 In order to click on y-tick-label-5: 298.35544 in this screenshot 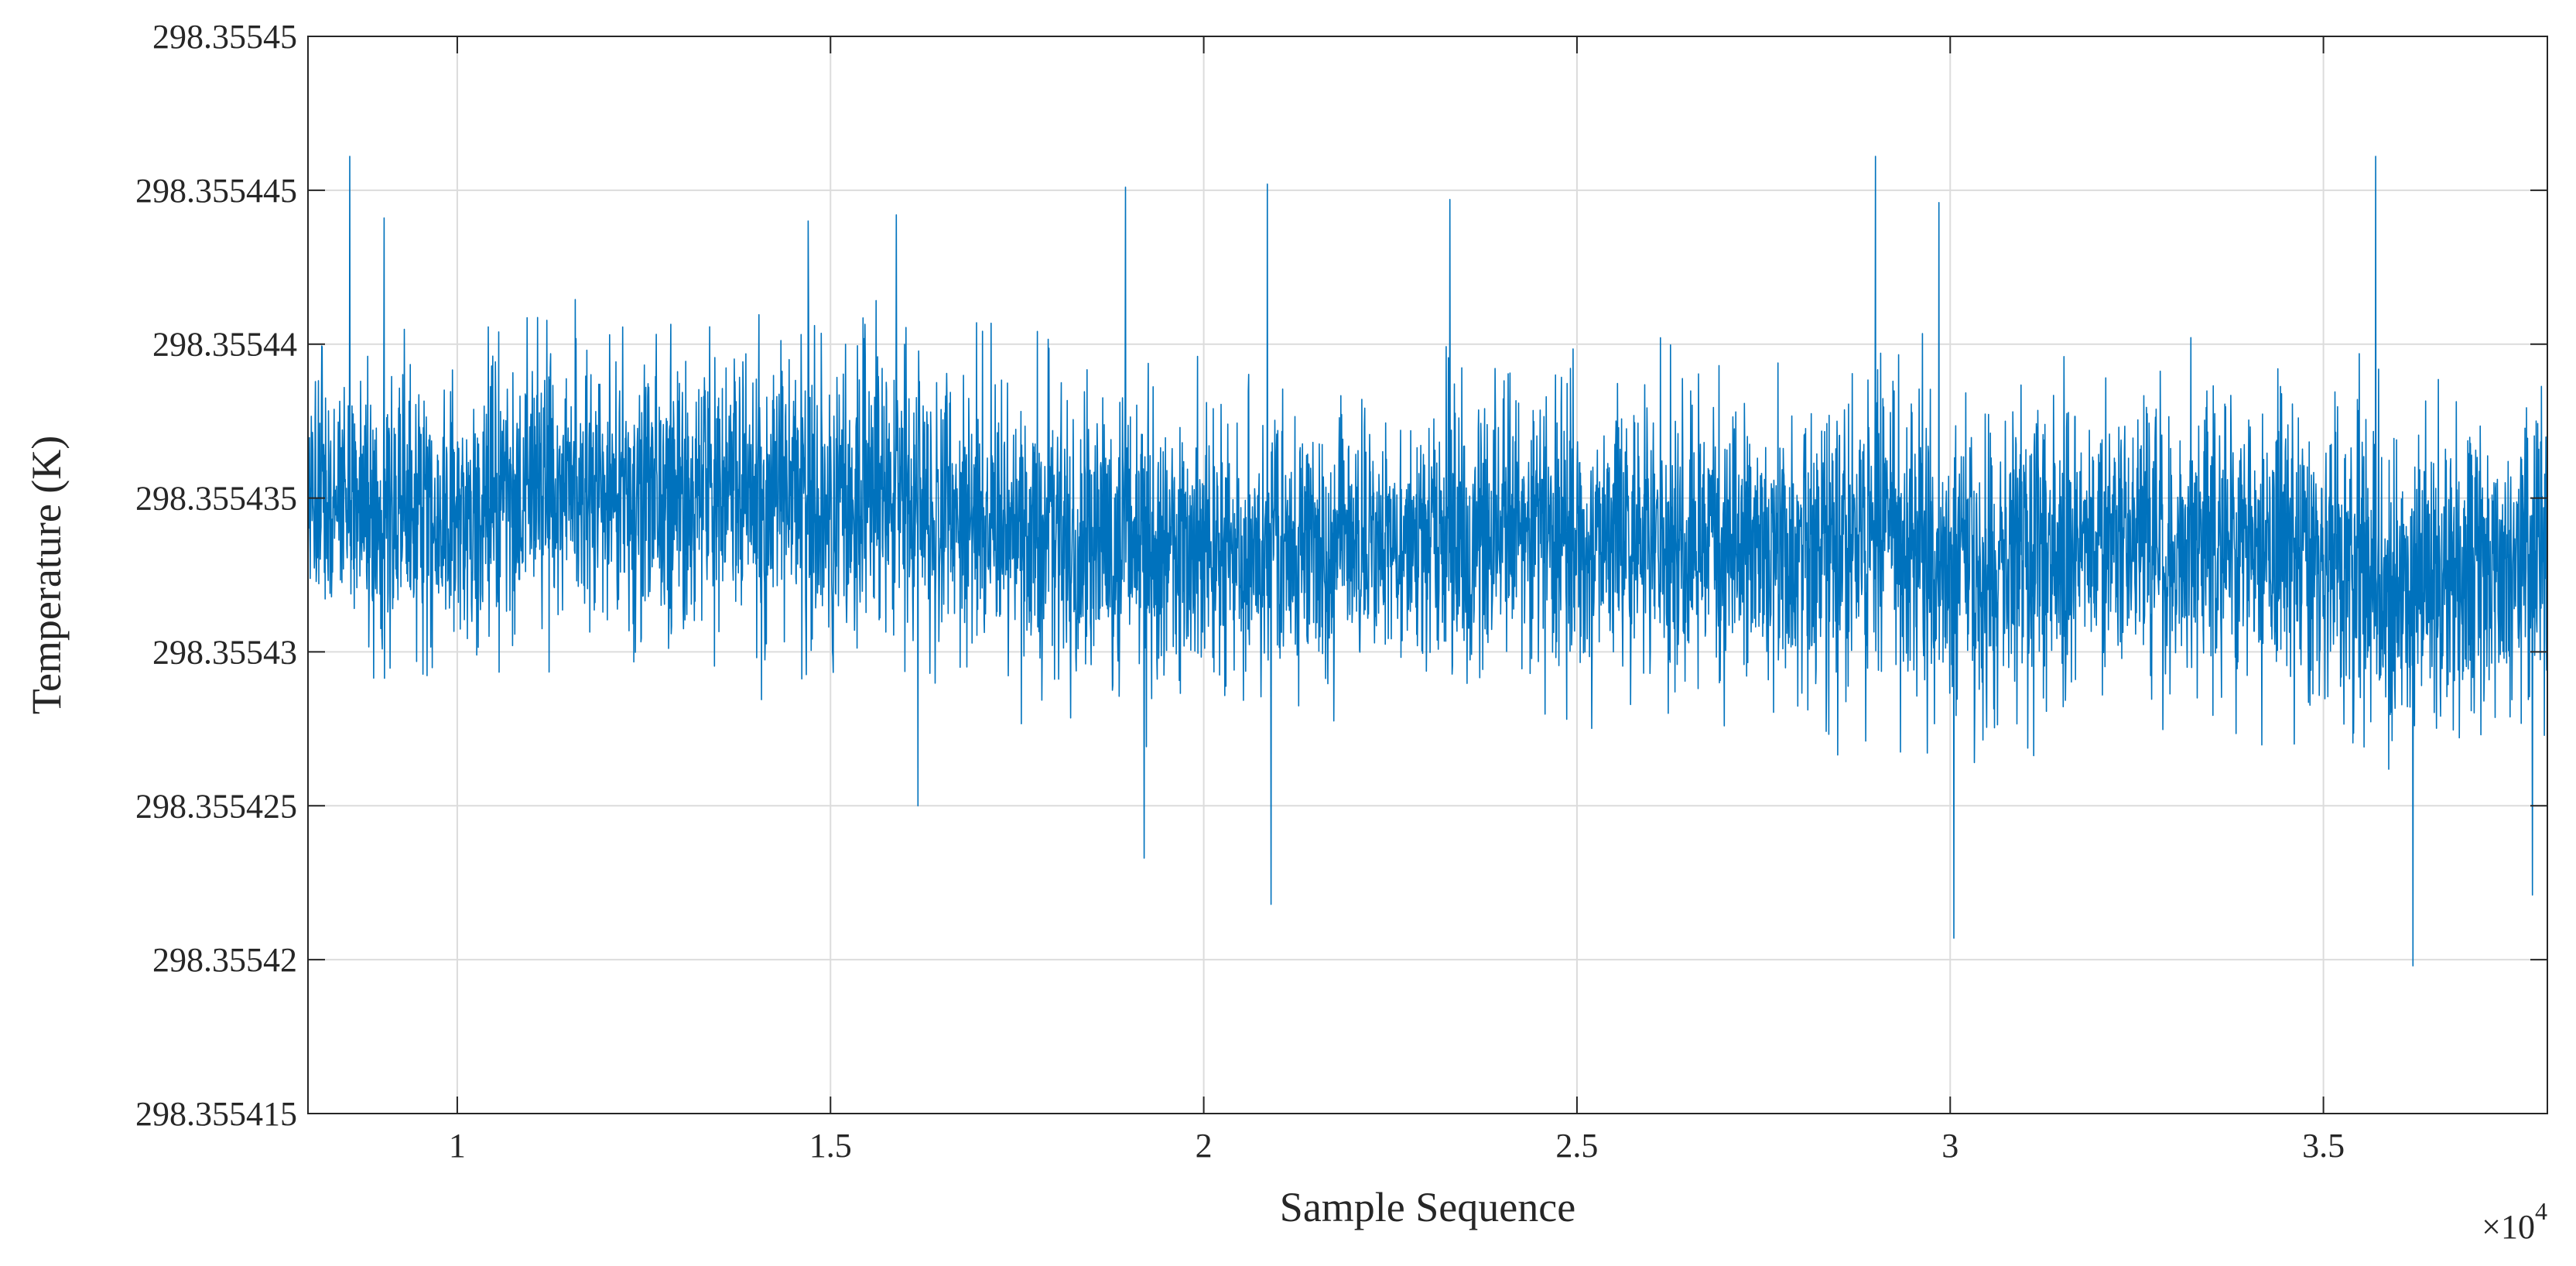, I will do `click(225, 345)`.